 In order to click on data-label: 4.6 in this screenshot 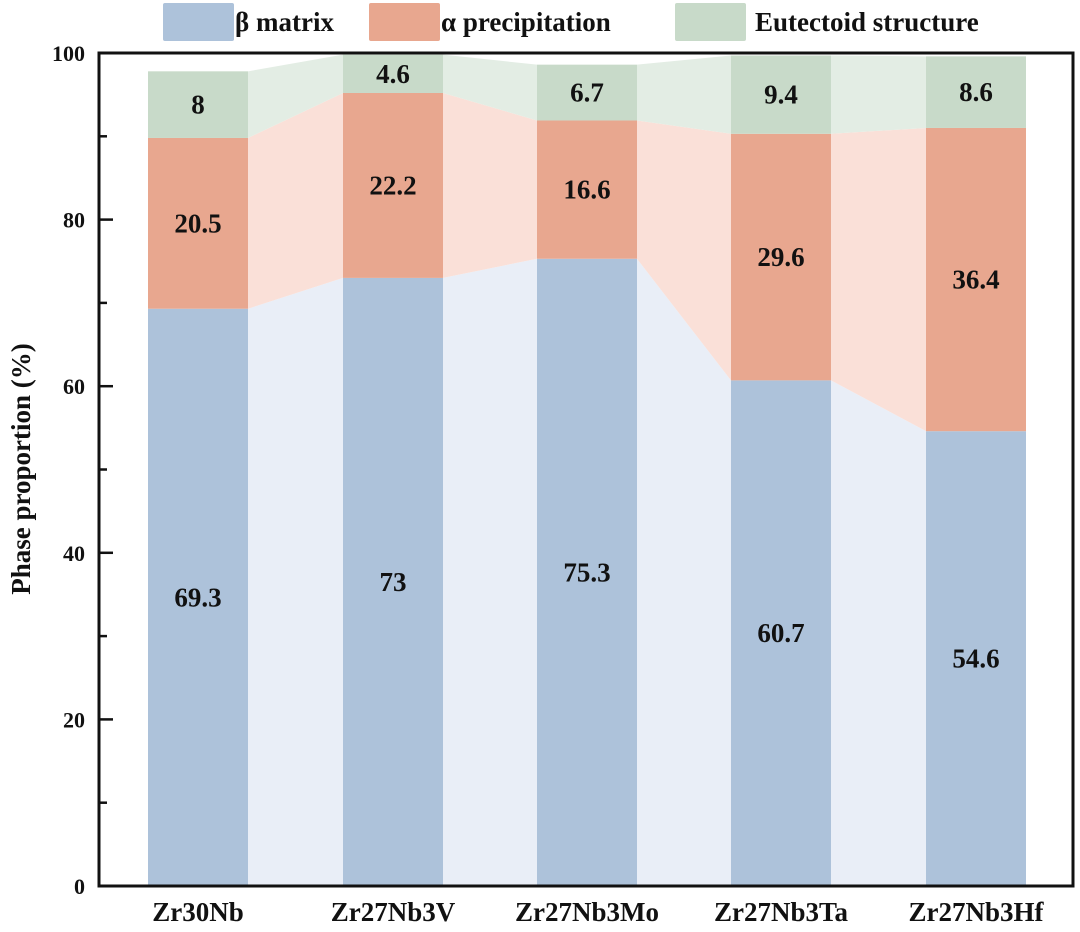, I will do `click(393, 74)`.